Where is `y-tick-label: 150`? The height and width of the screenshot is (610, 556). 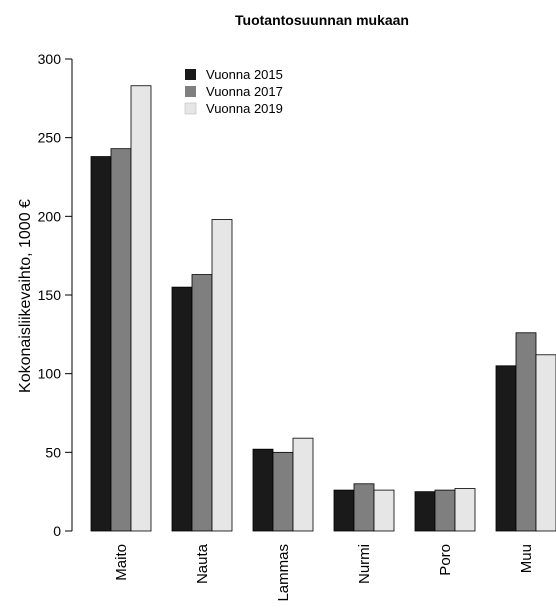
y-tick-label: 150 is located at coordinates (50, 295).